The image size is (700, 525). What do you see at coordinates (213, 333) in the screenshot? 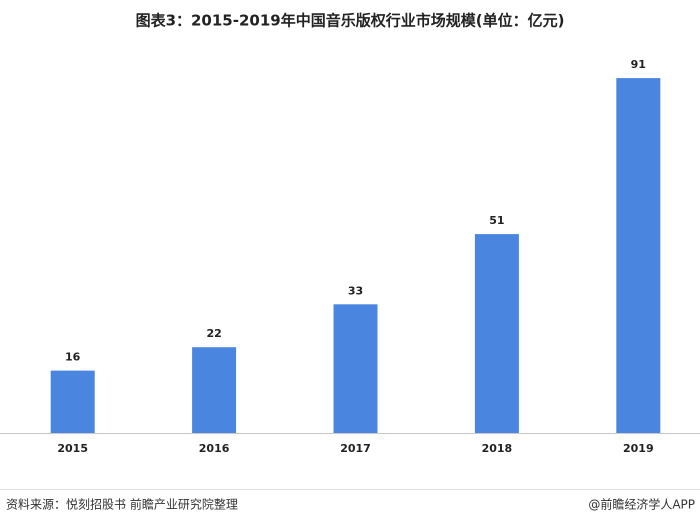
I see `value-label: 22` at bounding box center [213, 333].